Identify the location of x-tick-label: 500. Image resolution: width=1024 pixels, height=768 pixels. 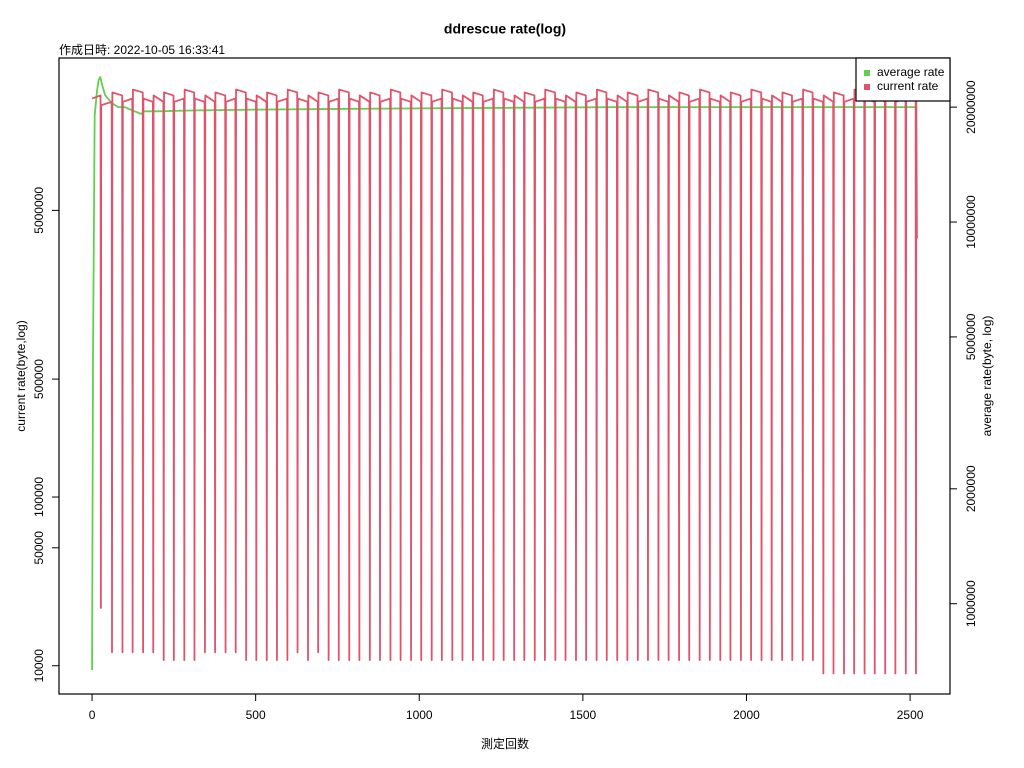
(256, 715).